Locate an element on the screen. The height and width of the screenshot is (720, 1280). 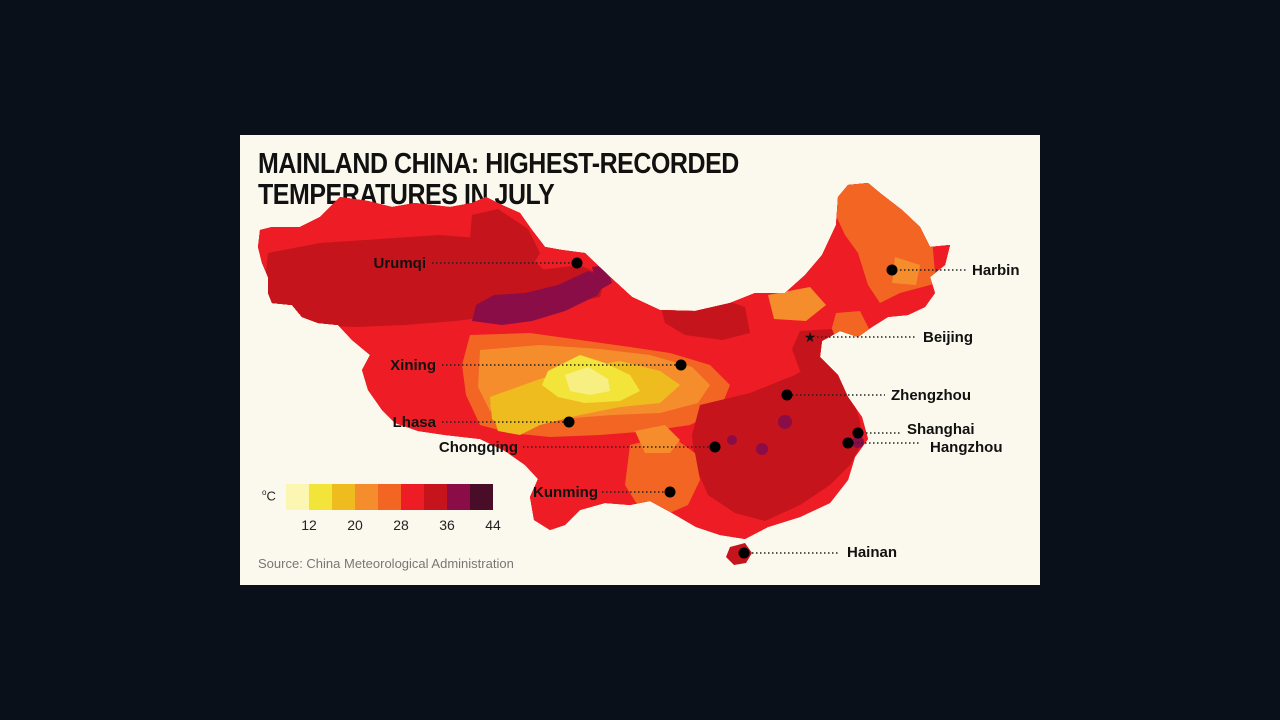
legend-tick-label: 28 is located at coordinates (401, 525).